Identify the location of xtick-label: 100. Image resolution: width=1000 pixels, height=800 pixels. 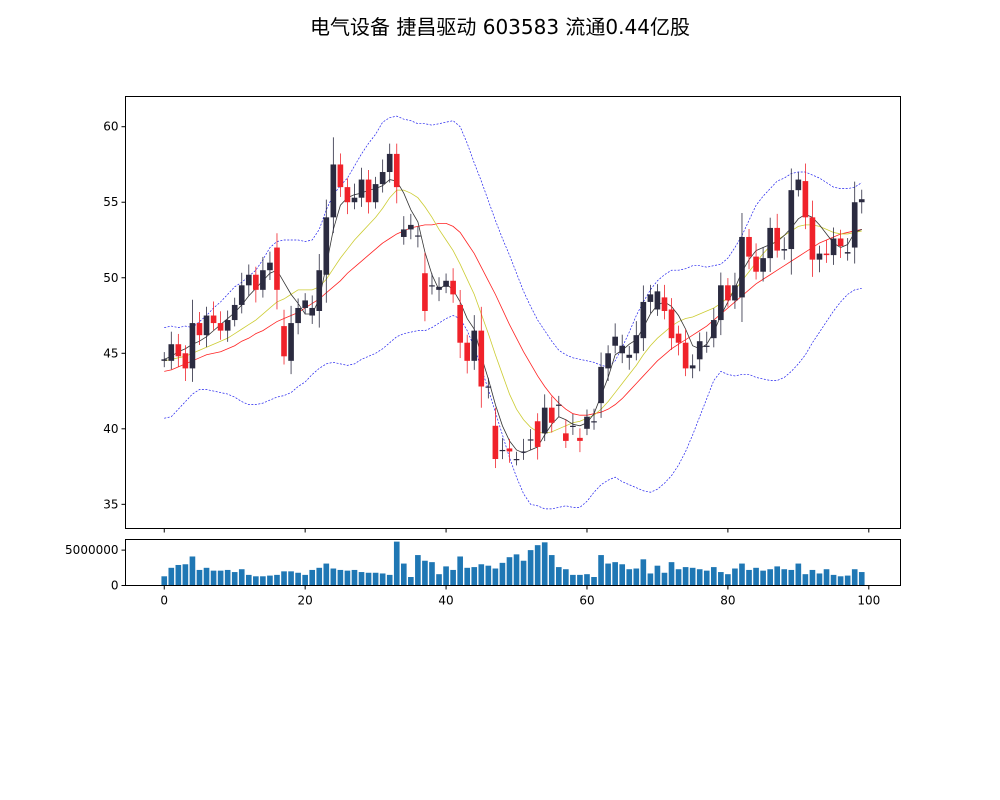
(868, 601).